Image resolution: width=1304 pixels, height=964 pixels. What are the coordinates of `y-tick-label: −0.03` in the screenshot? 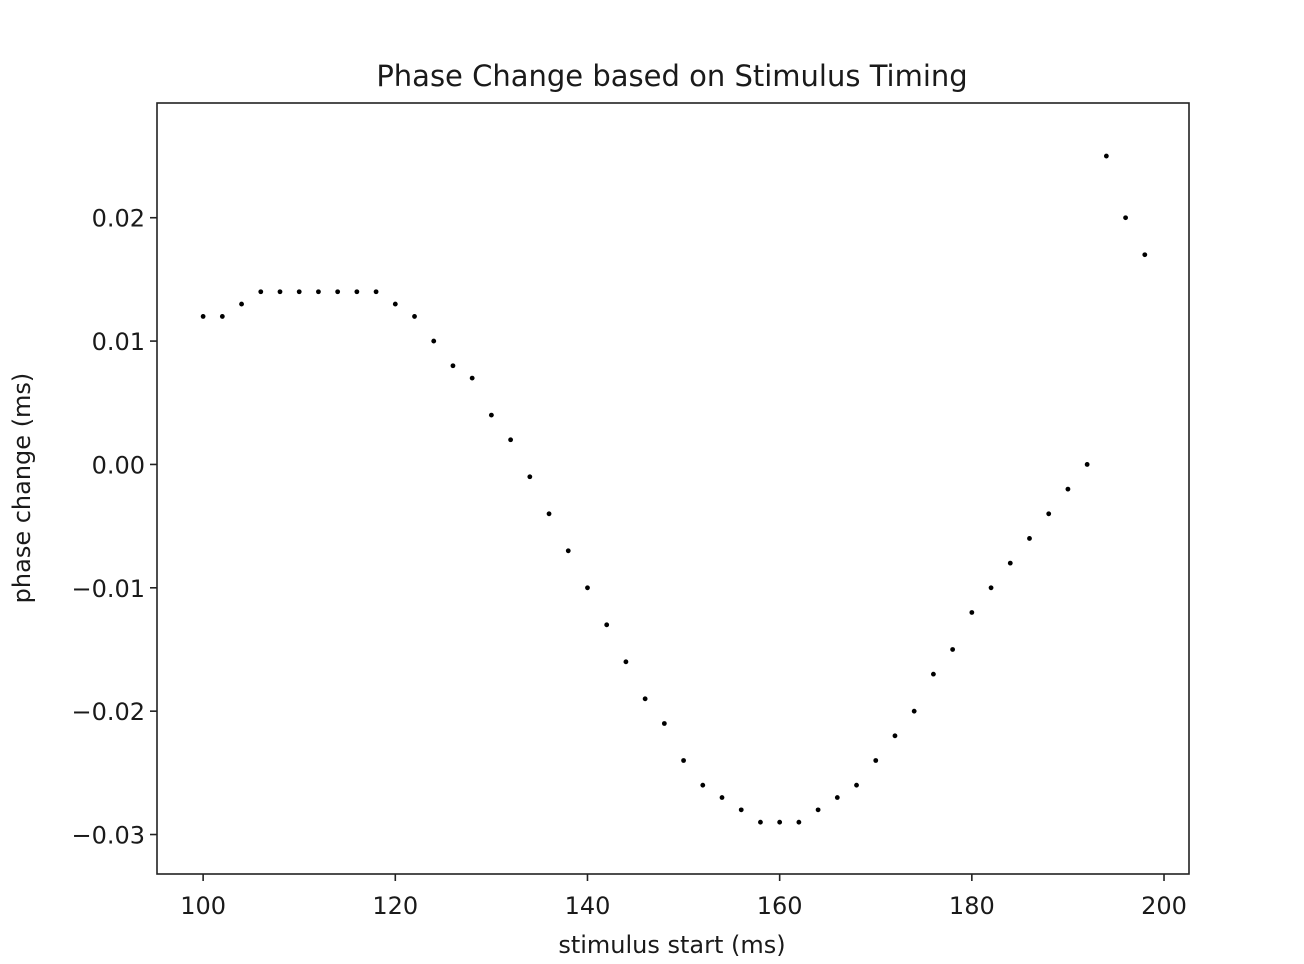 It's located at (108, 836).